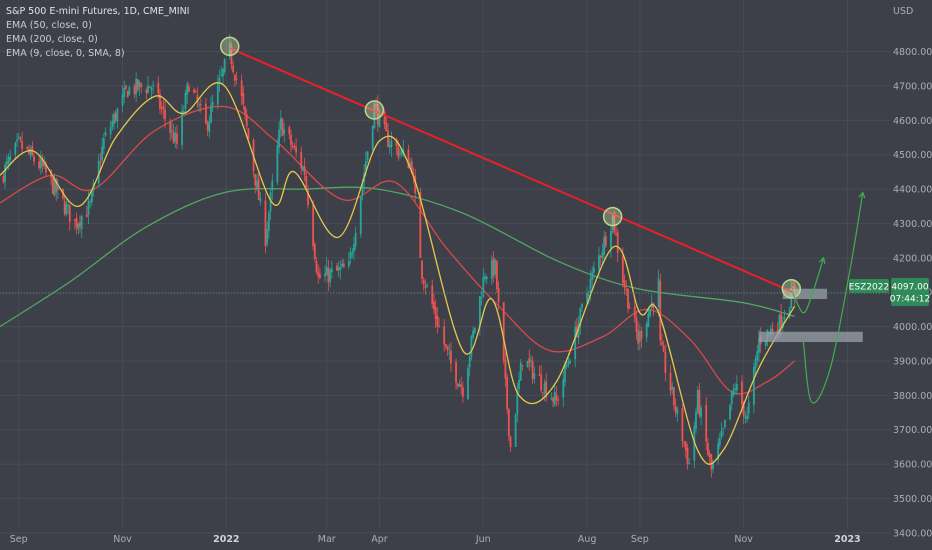 The image size is (932, 550). Describe the element at coordinates (435, 539) in the screenshot. I see `time-axis: Sep Nov 2022 Mar Apr Jun Aug Sep Nov 2023` at that location.